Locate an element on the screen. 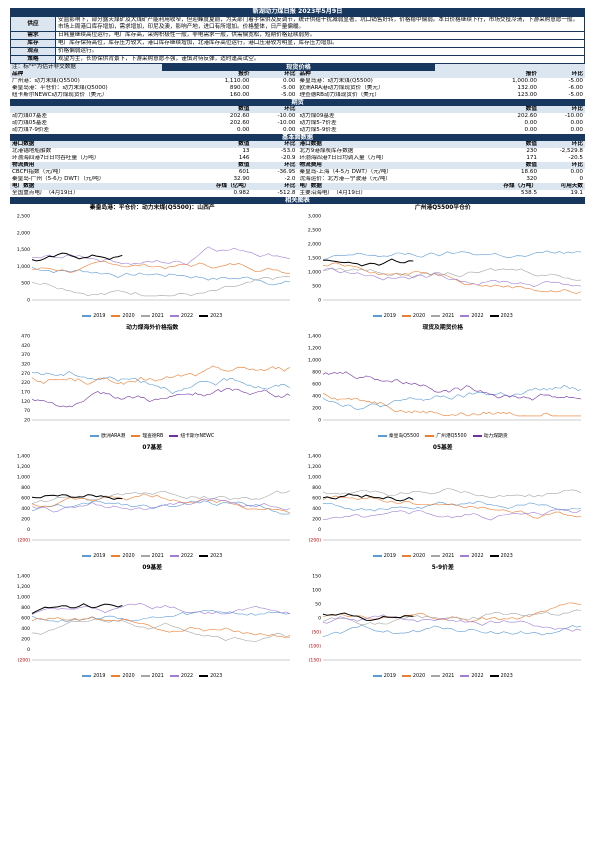 The height and width of the screenshot is (850, 595). cell: 秦皇岛-广州（5-6万 DWT）（元/吨） is located at coordinates (58, 179).